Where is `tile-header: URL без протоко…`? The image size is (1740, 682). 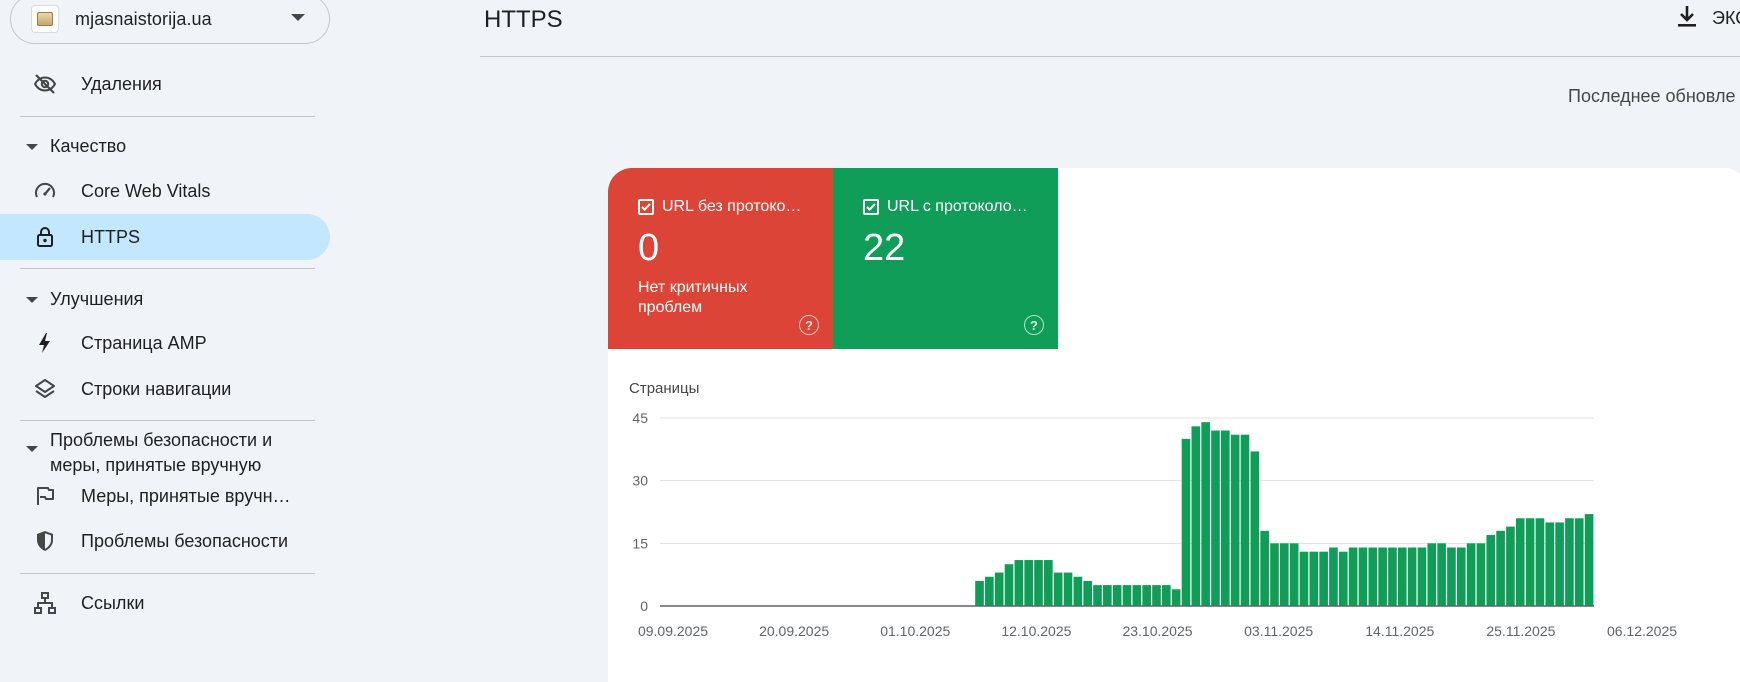
tile-header: URL без протоко… is located at coordinates (720, 207).